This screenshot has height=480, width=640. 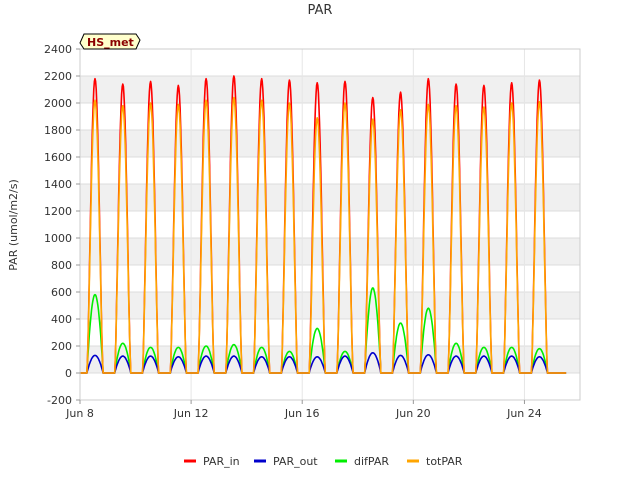 What do you see at coordinates (58, 211) in the screenshot?
I see `y-tick-label: 1200` at bounding box center [58, 211].